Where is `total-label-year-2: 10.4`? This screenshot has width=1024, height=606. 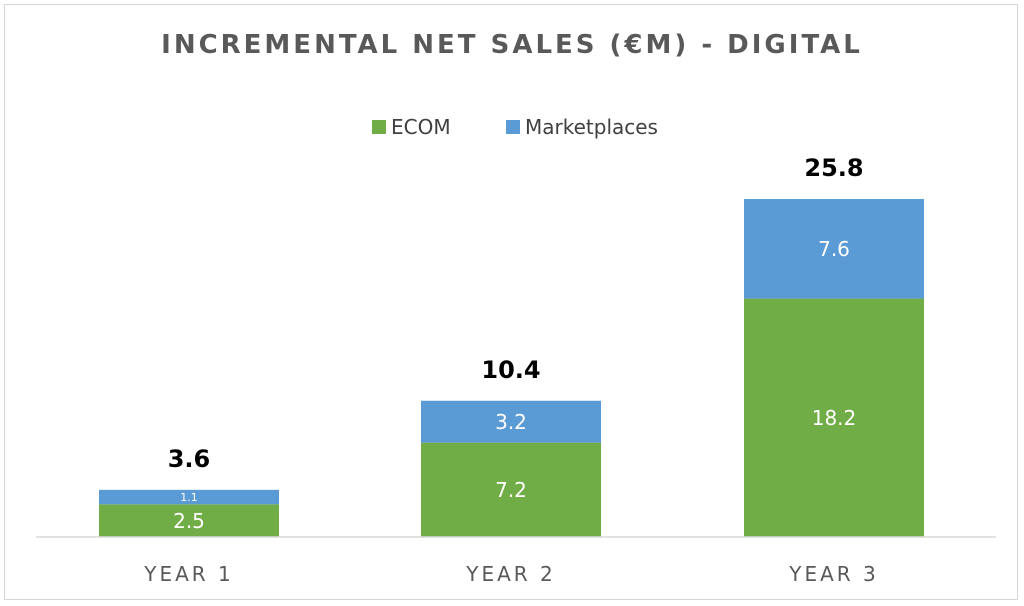
total-label-year-2: 10.4 is located at coordinates (510, 370).